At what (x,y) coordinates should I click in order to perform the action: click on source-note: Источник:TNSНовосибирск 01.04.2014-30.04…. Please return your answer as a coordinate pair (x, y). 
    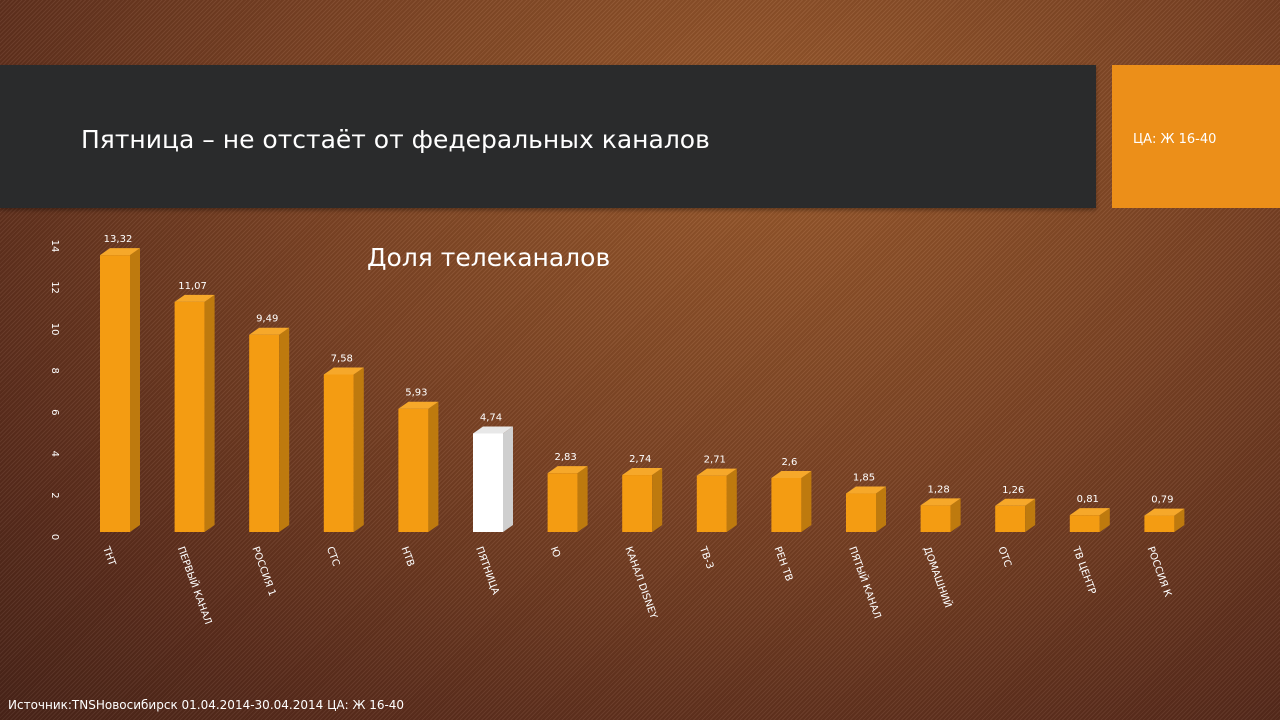
    Looking at the image, I should click on (206, 705).